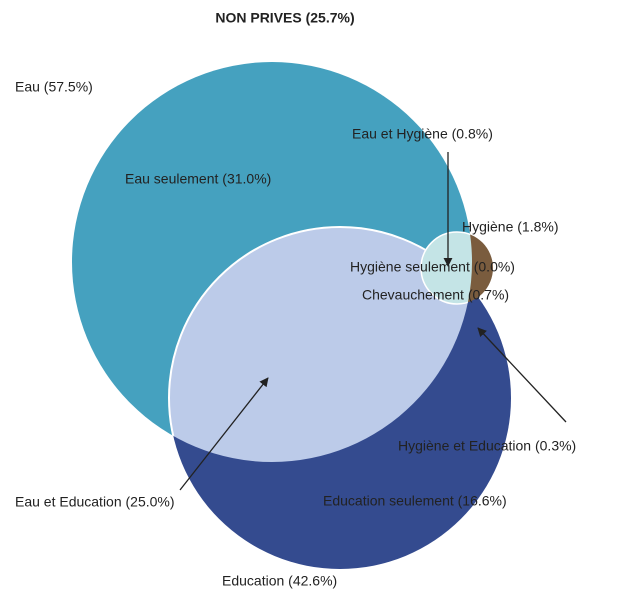 The height and width of the screenshot is (592, 622). Describe the element at coordinates (510, 227) in the screenshot. I see `label: Hygiène (1.8%)` at that location.